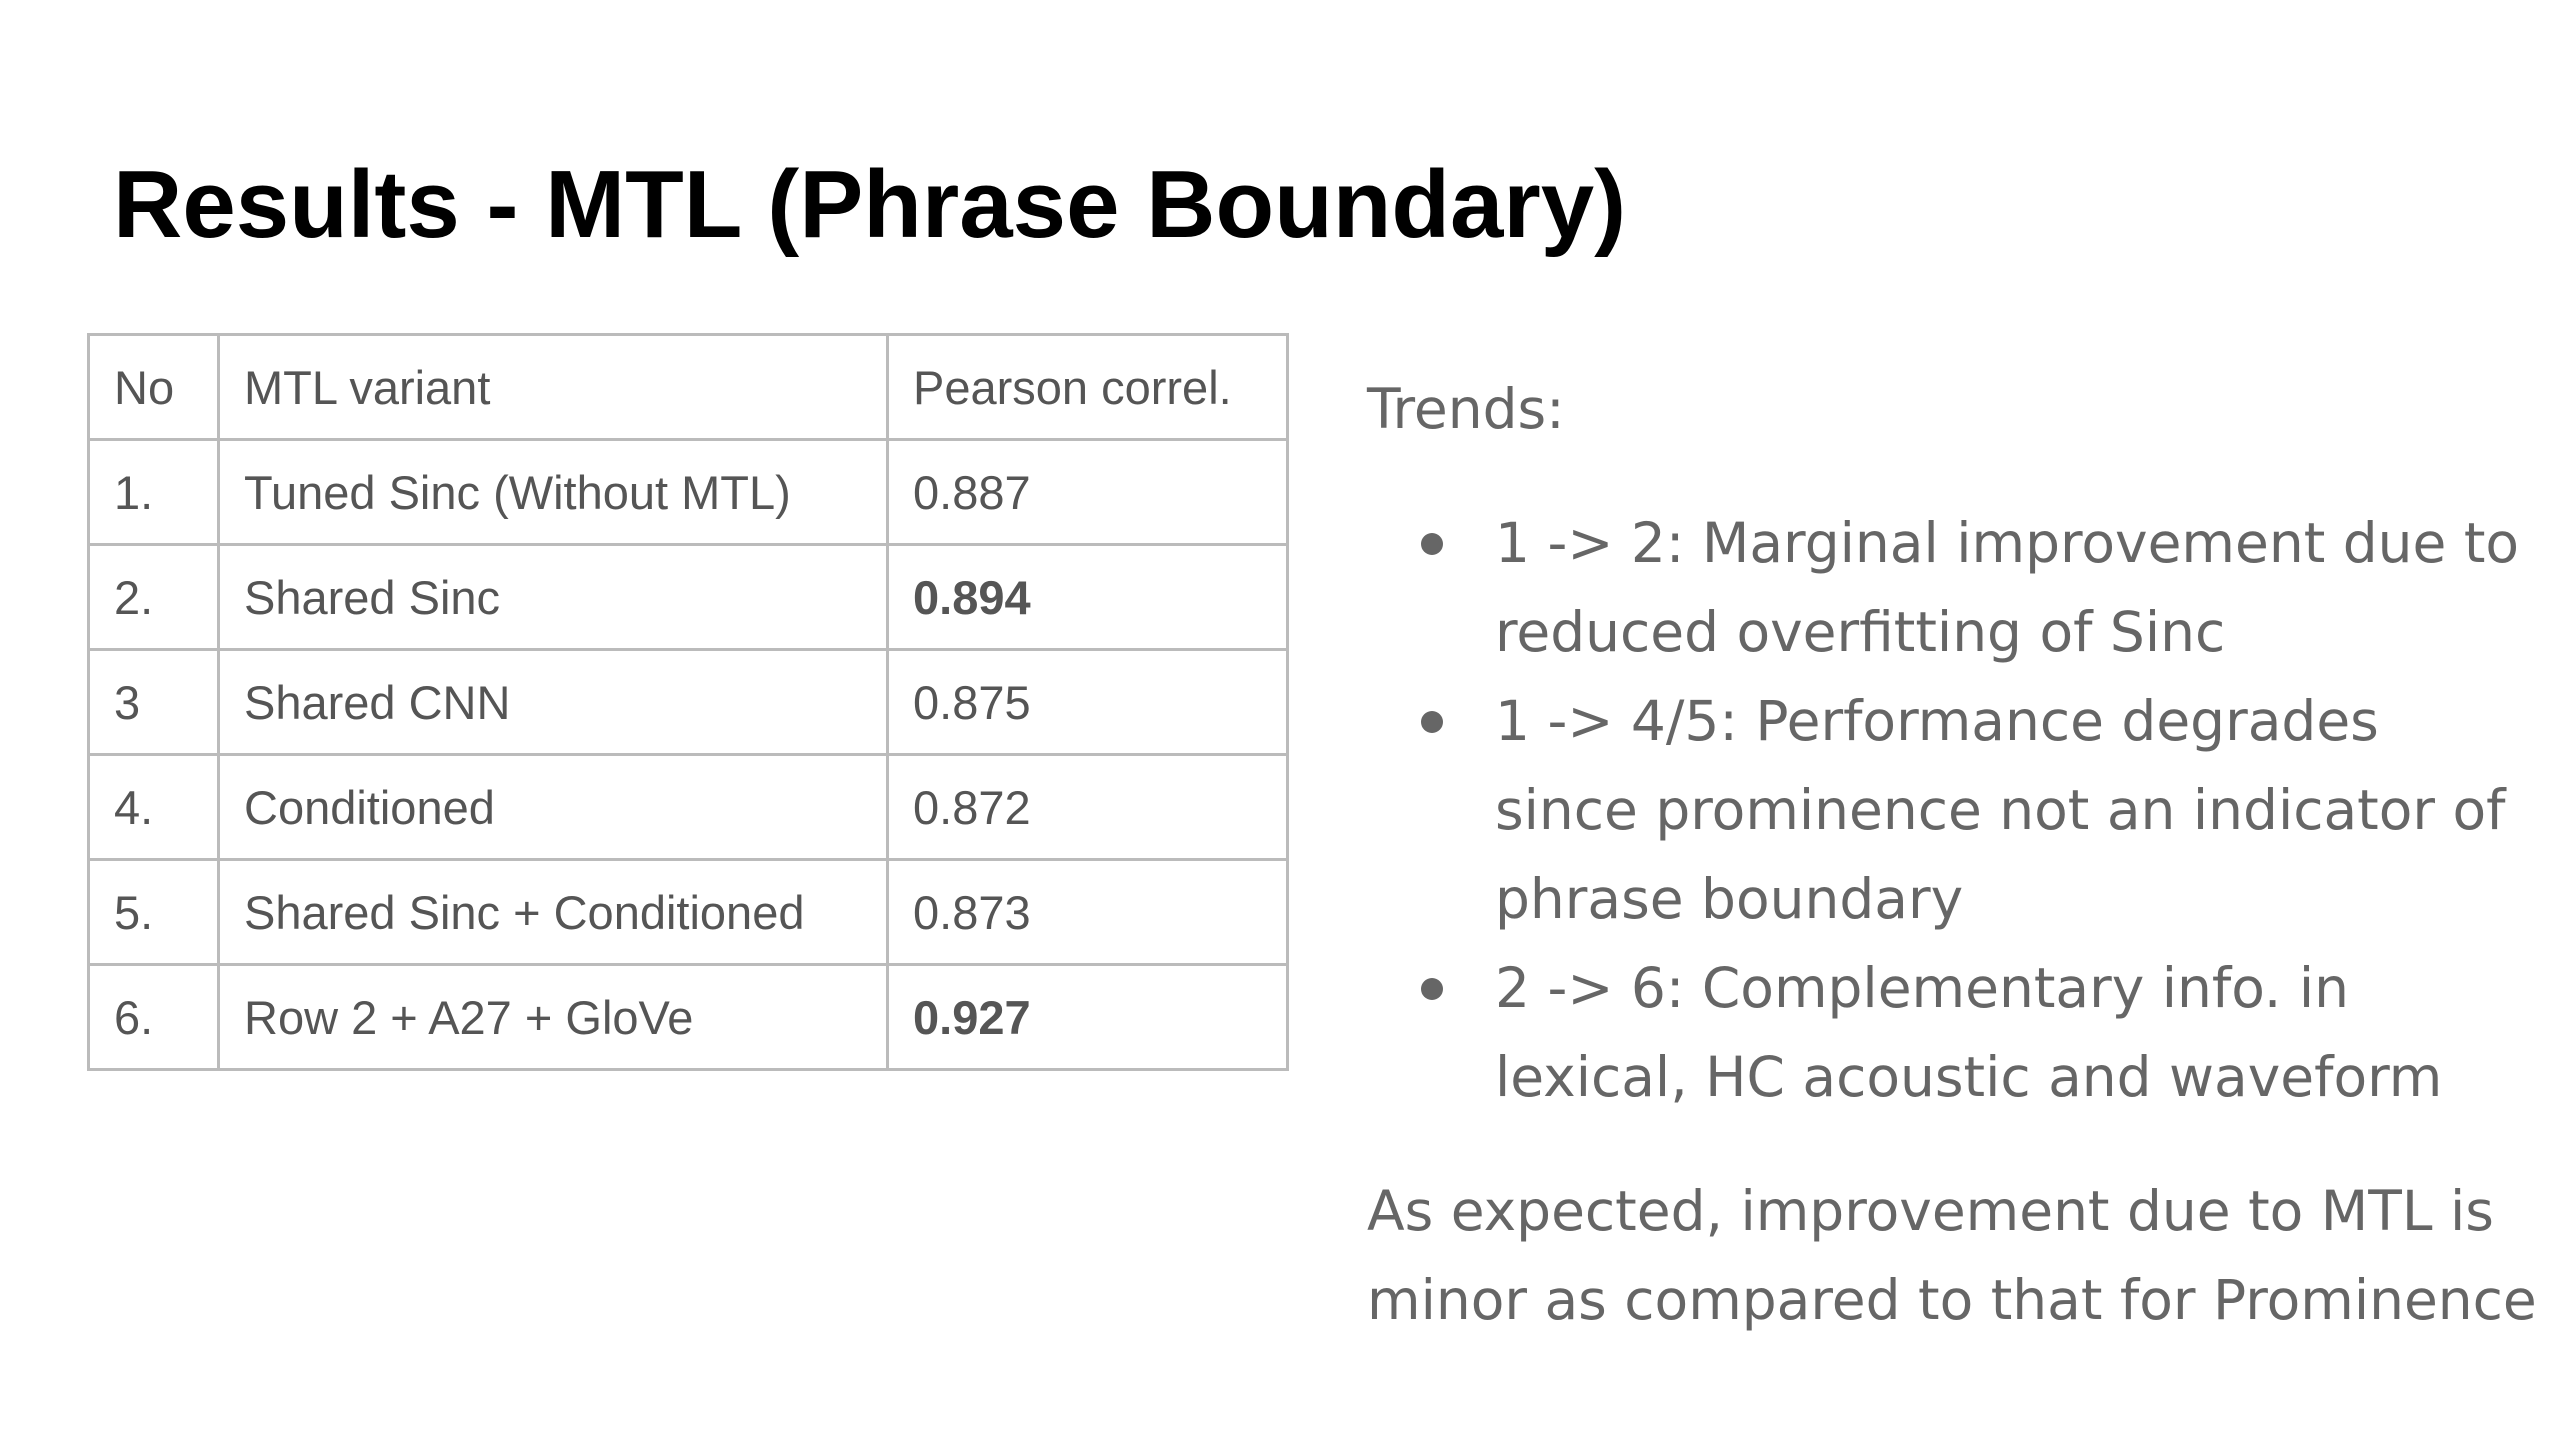  What do you see at coordinates (153, 387) in the screenshot?
I see `table-cell: No` at bounding box center [153, 387].